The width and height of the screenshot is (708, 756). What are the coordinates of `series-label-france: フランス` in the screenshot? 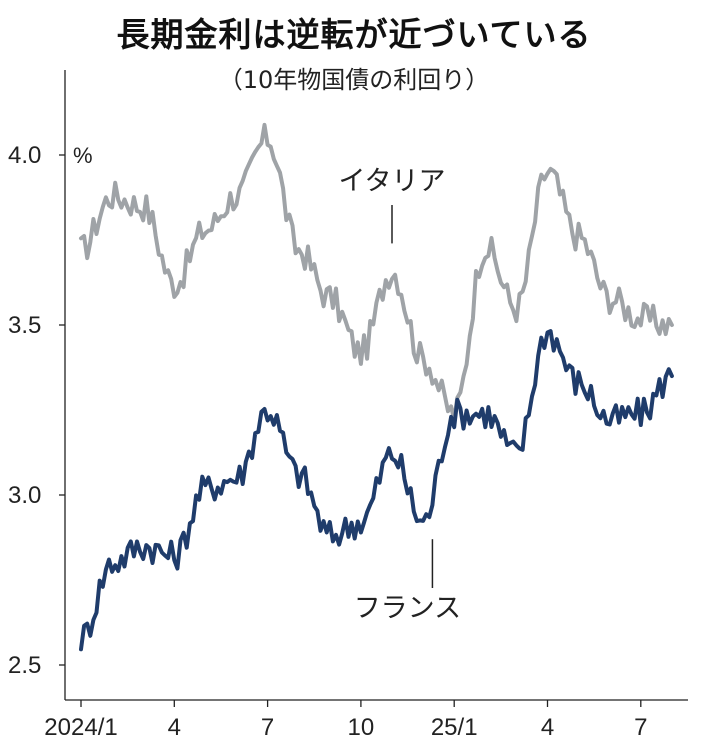 It's located at (407, 608).